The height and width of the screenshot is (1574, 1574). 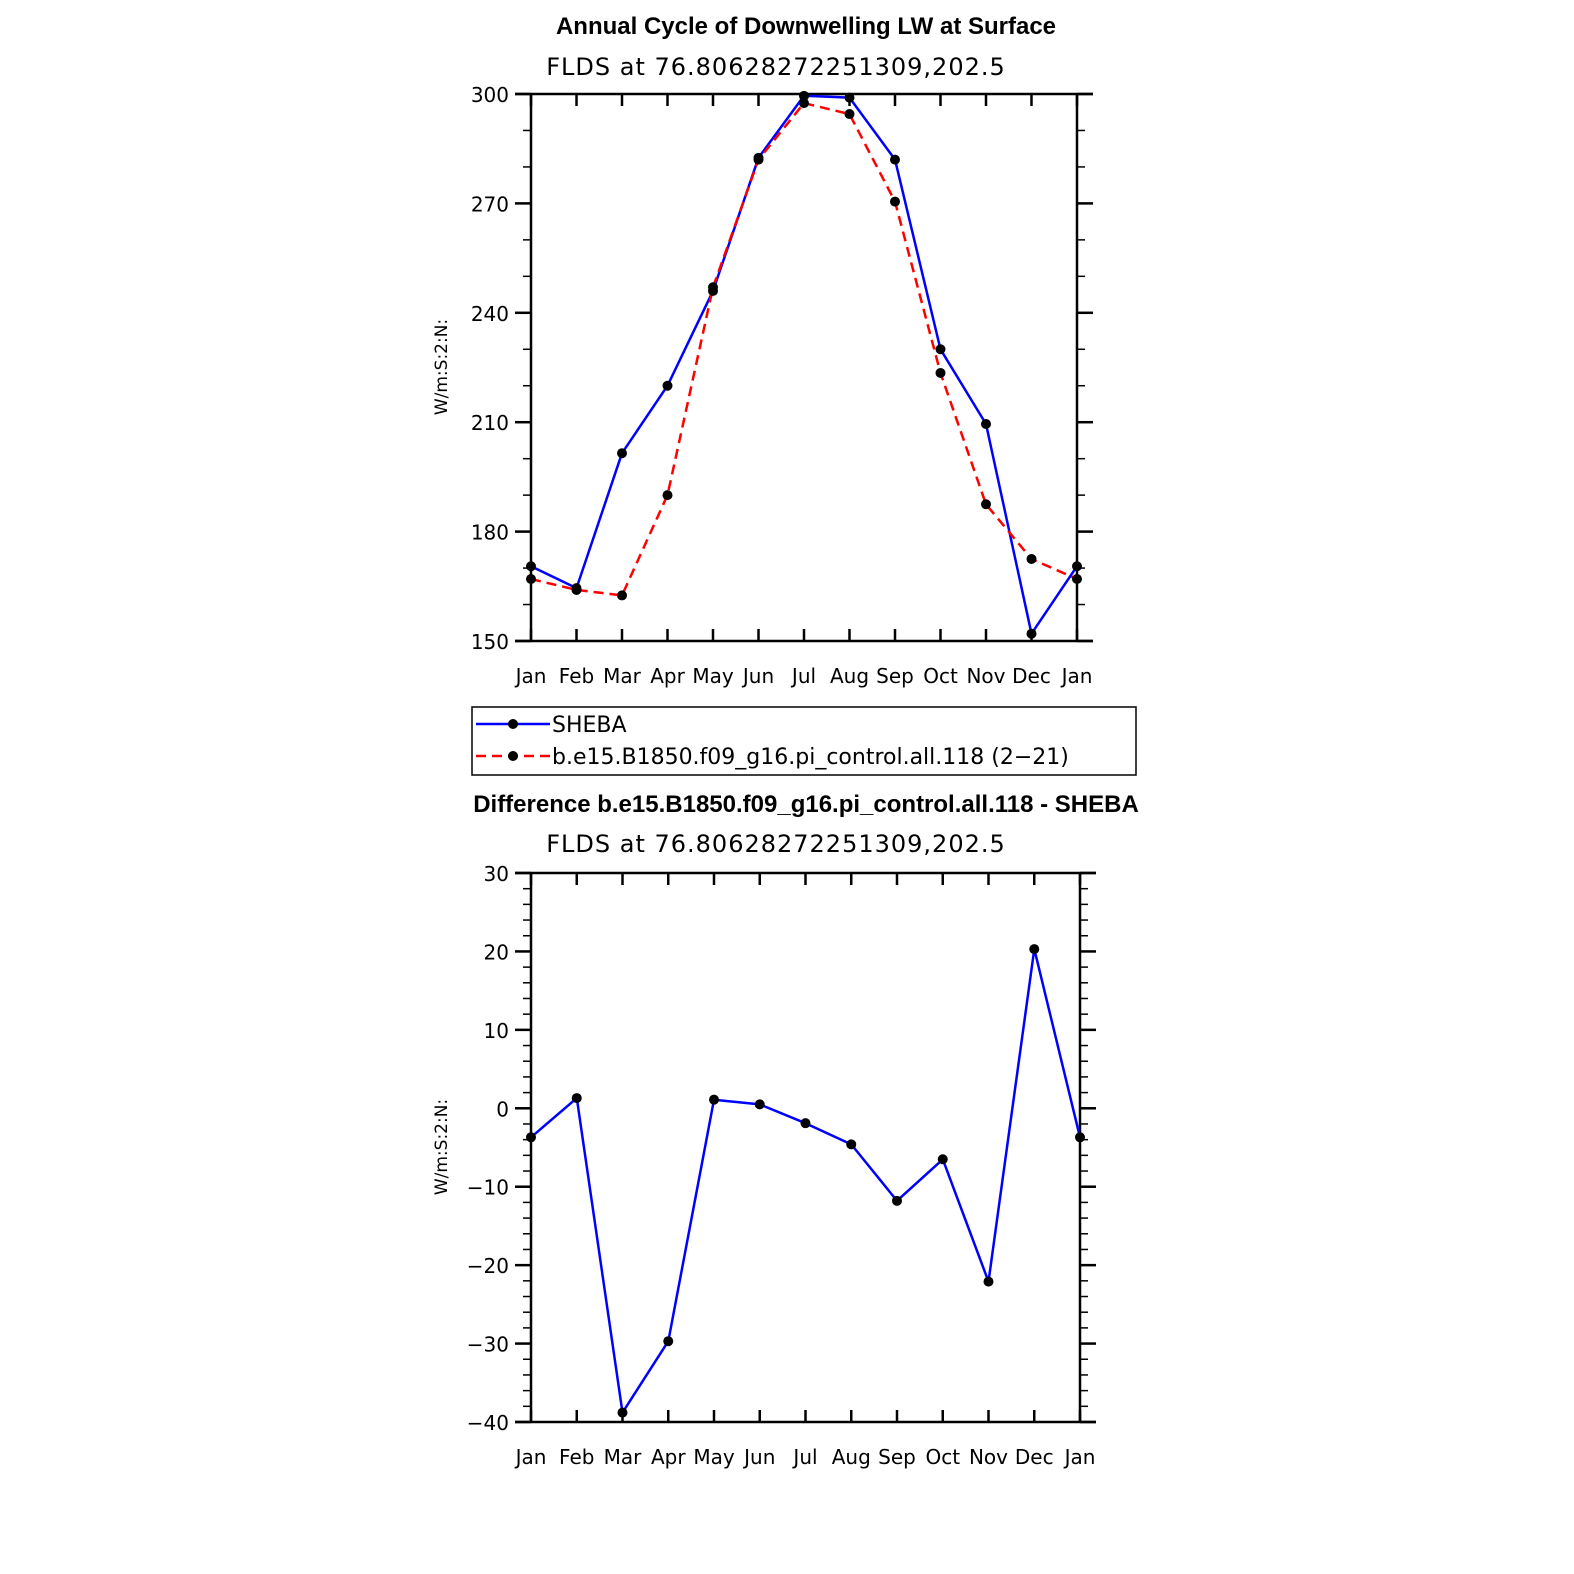 What do you see at coordinates (490, 204) in the screenshot?
I see `y-tick-label: 270` at bounding box center [490, 204].